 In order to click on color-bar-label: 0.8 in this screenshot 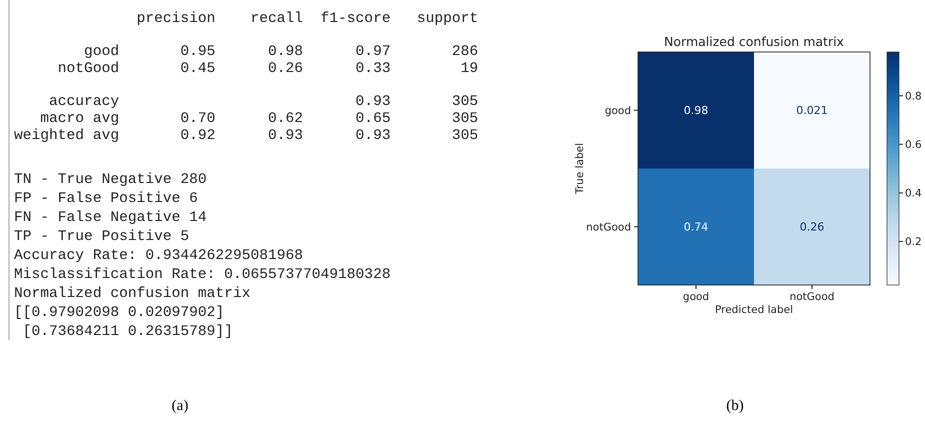, I will do `click(913, 96)`.